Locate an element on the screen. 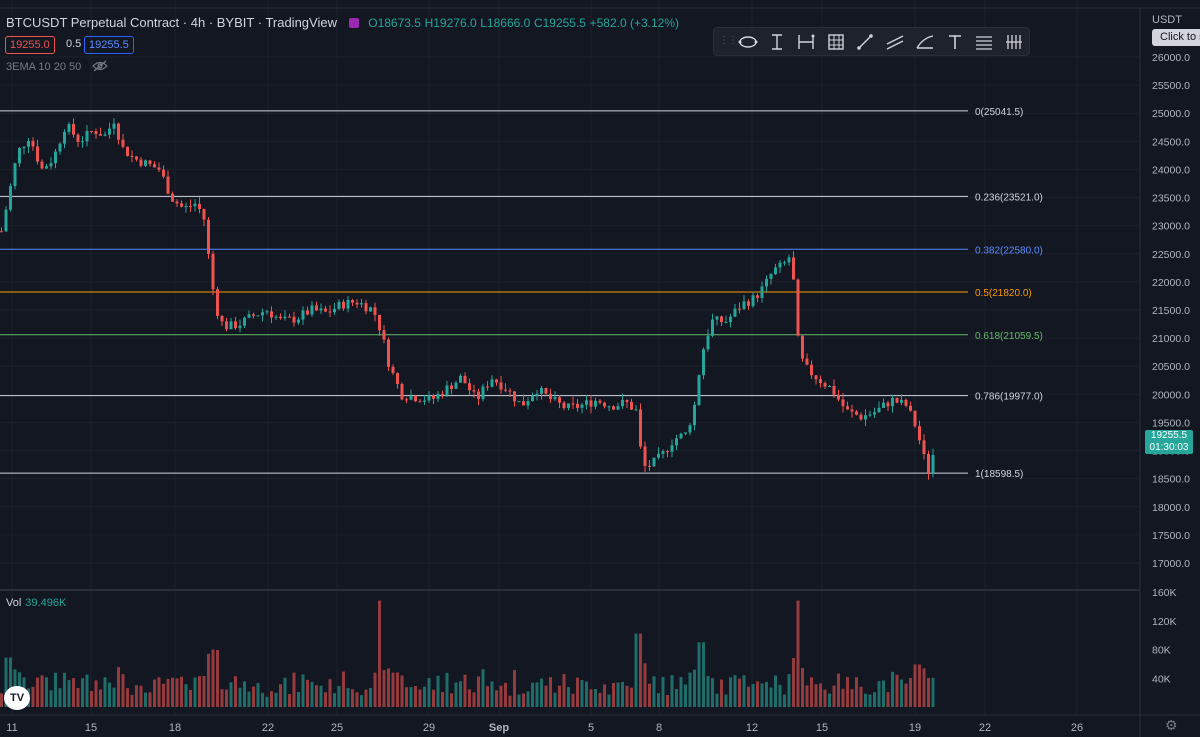 The width and height of the screenshot is (1200, 737). indicator-legend: 3EMA 10 20 50 is located at coordinates (57, 67).